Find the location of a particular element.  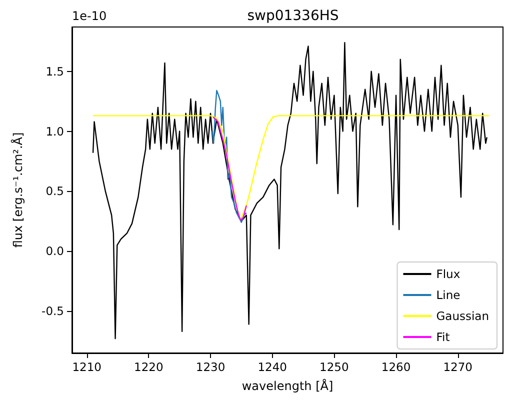

x-tick-label: 1220 is located at coordinates (149, 367).